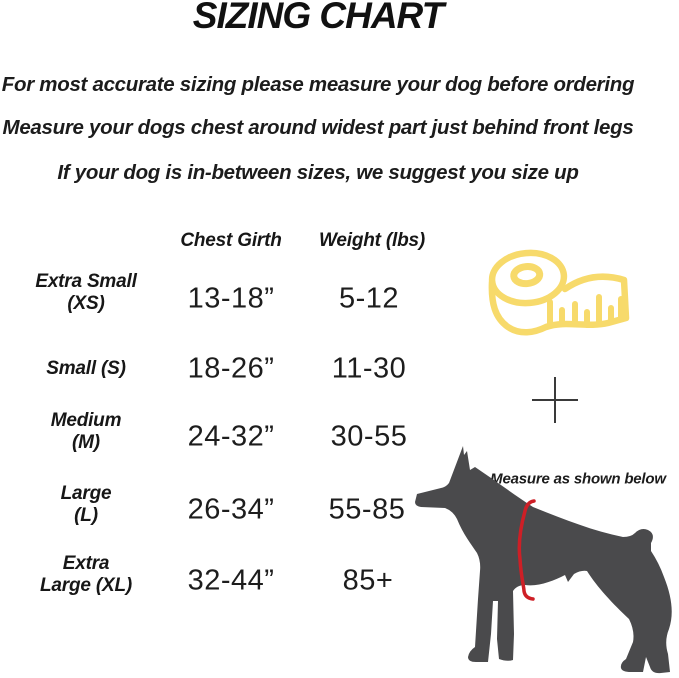  I want to click on chest-girth-value-l: 26-34”, so click(231, 509).